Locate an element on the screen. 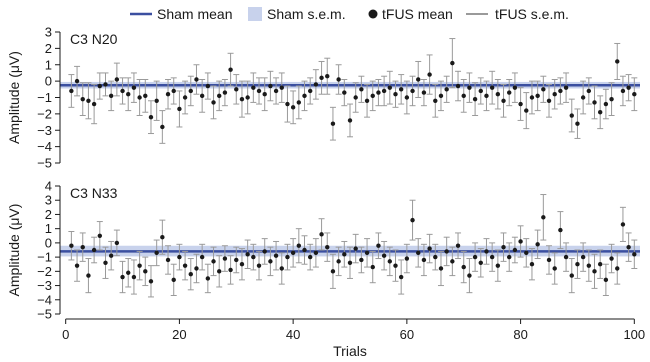  y-tick-label: −3 is located at coordinates (44, 130).